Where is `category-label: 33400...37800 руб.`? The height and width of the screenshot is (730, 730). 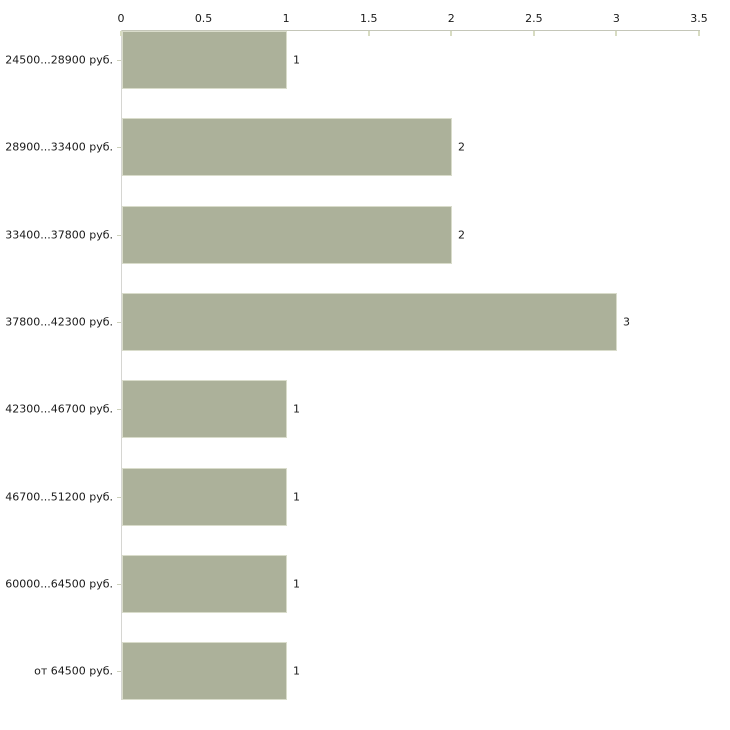
category-label: 33400...37800 руб. is located at coordinates (59, 235).